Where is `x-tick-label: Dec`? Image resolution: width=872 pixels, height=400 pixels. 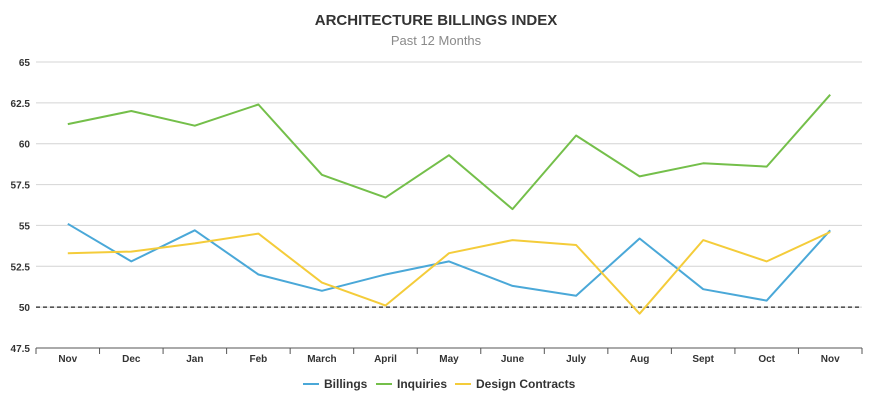 x-tick-label: Dec is located at coordinates (131, 359).